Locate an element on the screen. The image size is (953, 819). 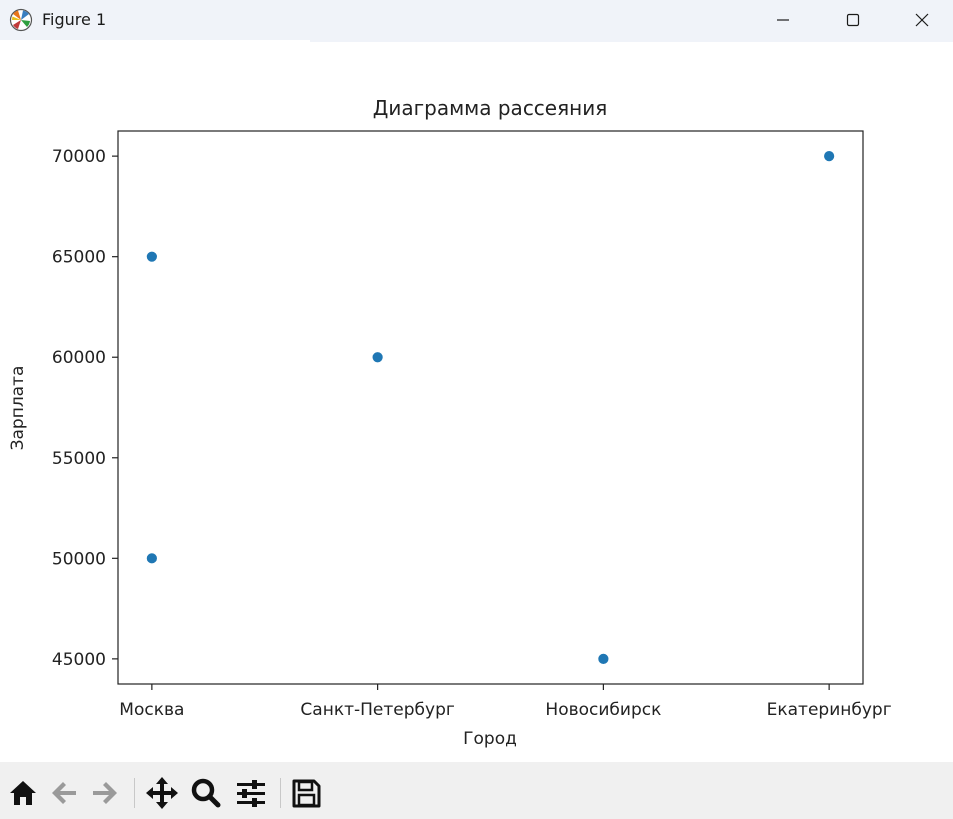
navigation-toolbar is located at coordinates (476, 790).